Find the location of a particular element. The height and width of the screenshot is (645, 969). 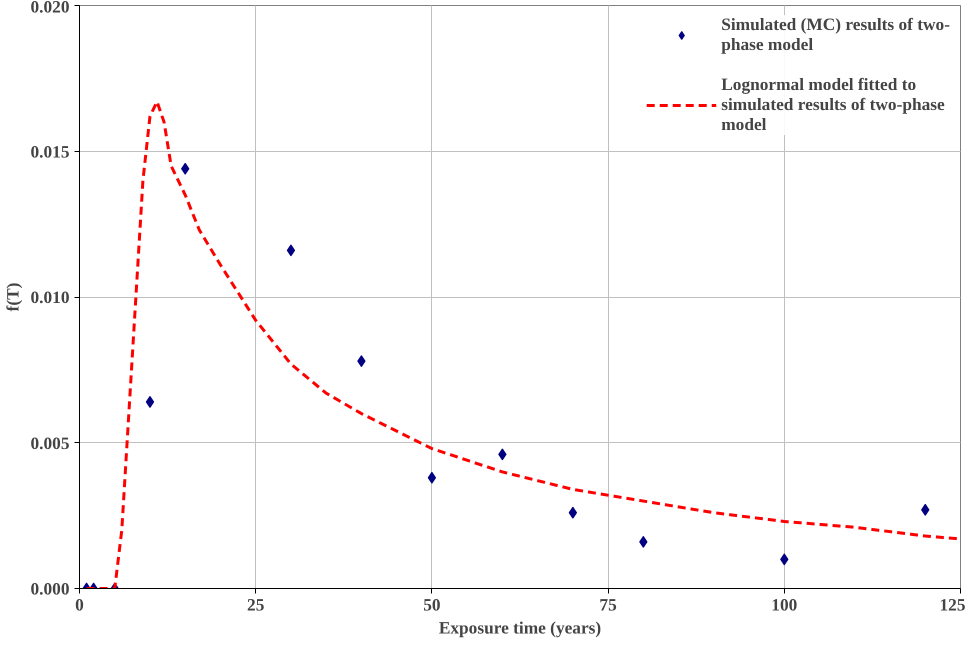

x-tick-label: 0 is located at coordinates (79, 605).